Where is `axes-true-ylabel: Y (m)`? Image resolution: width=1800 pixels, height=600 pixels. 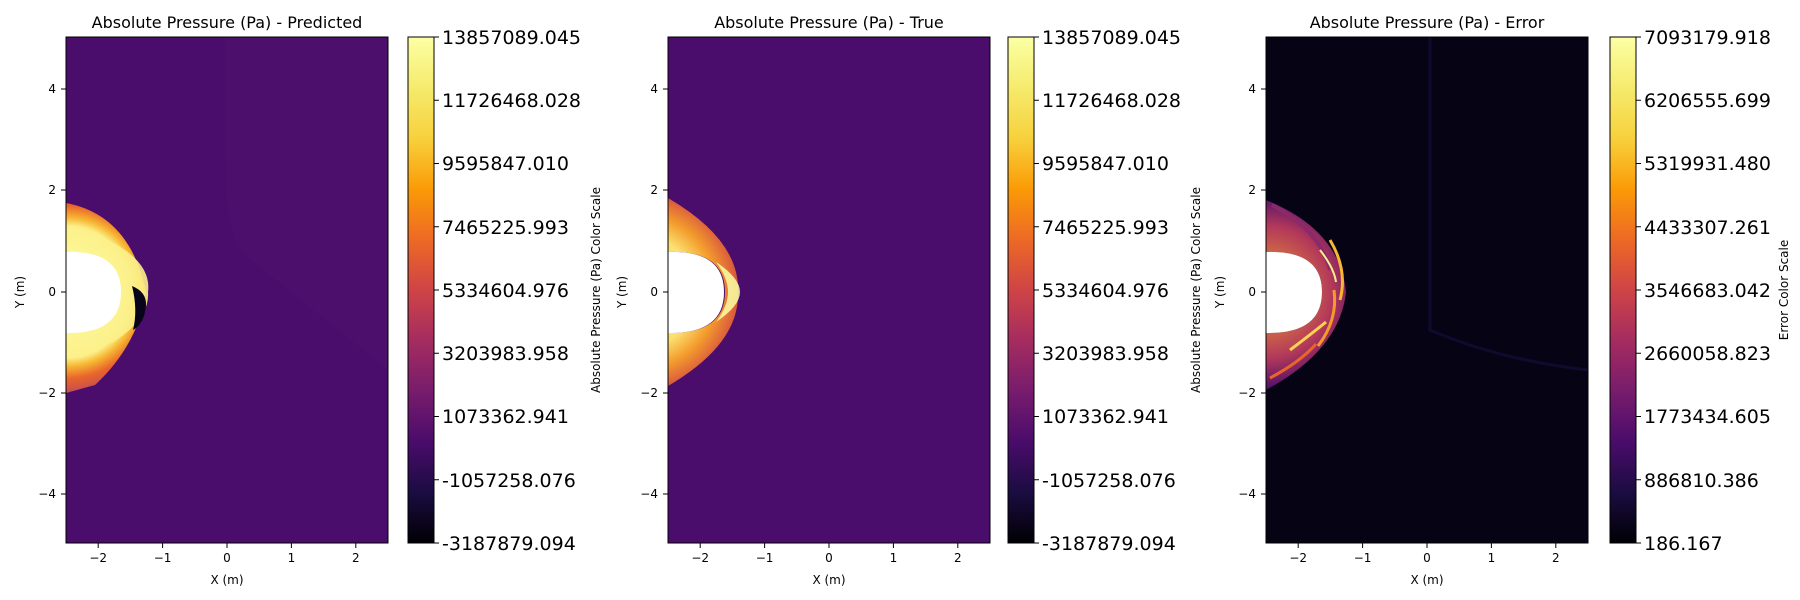
axes-true-ylabel: Y (m) is located at coordinates (622, 292).